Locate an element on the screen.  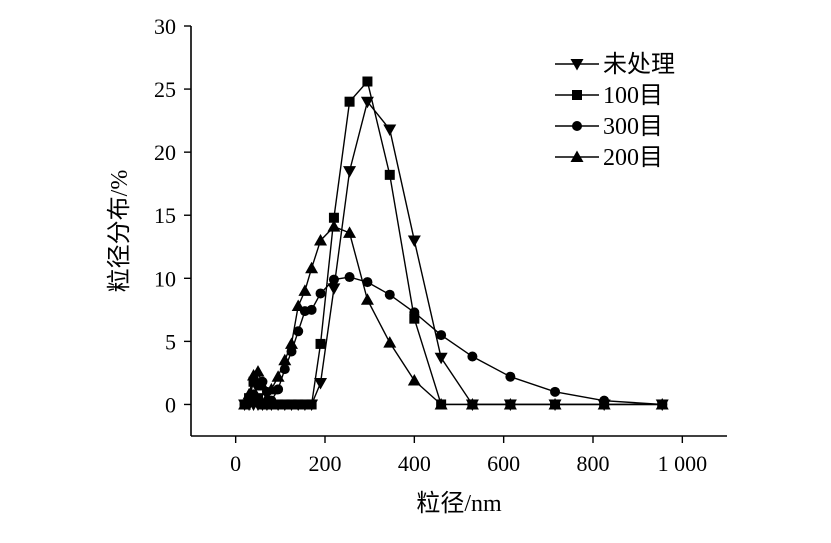
legend-label: 100目 is located at coordinates (633, 96).